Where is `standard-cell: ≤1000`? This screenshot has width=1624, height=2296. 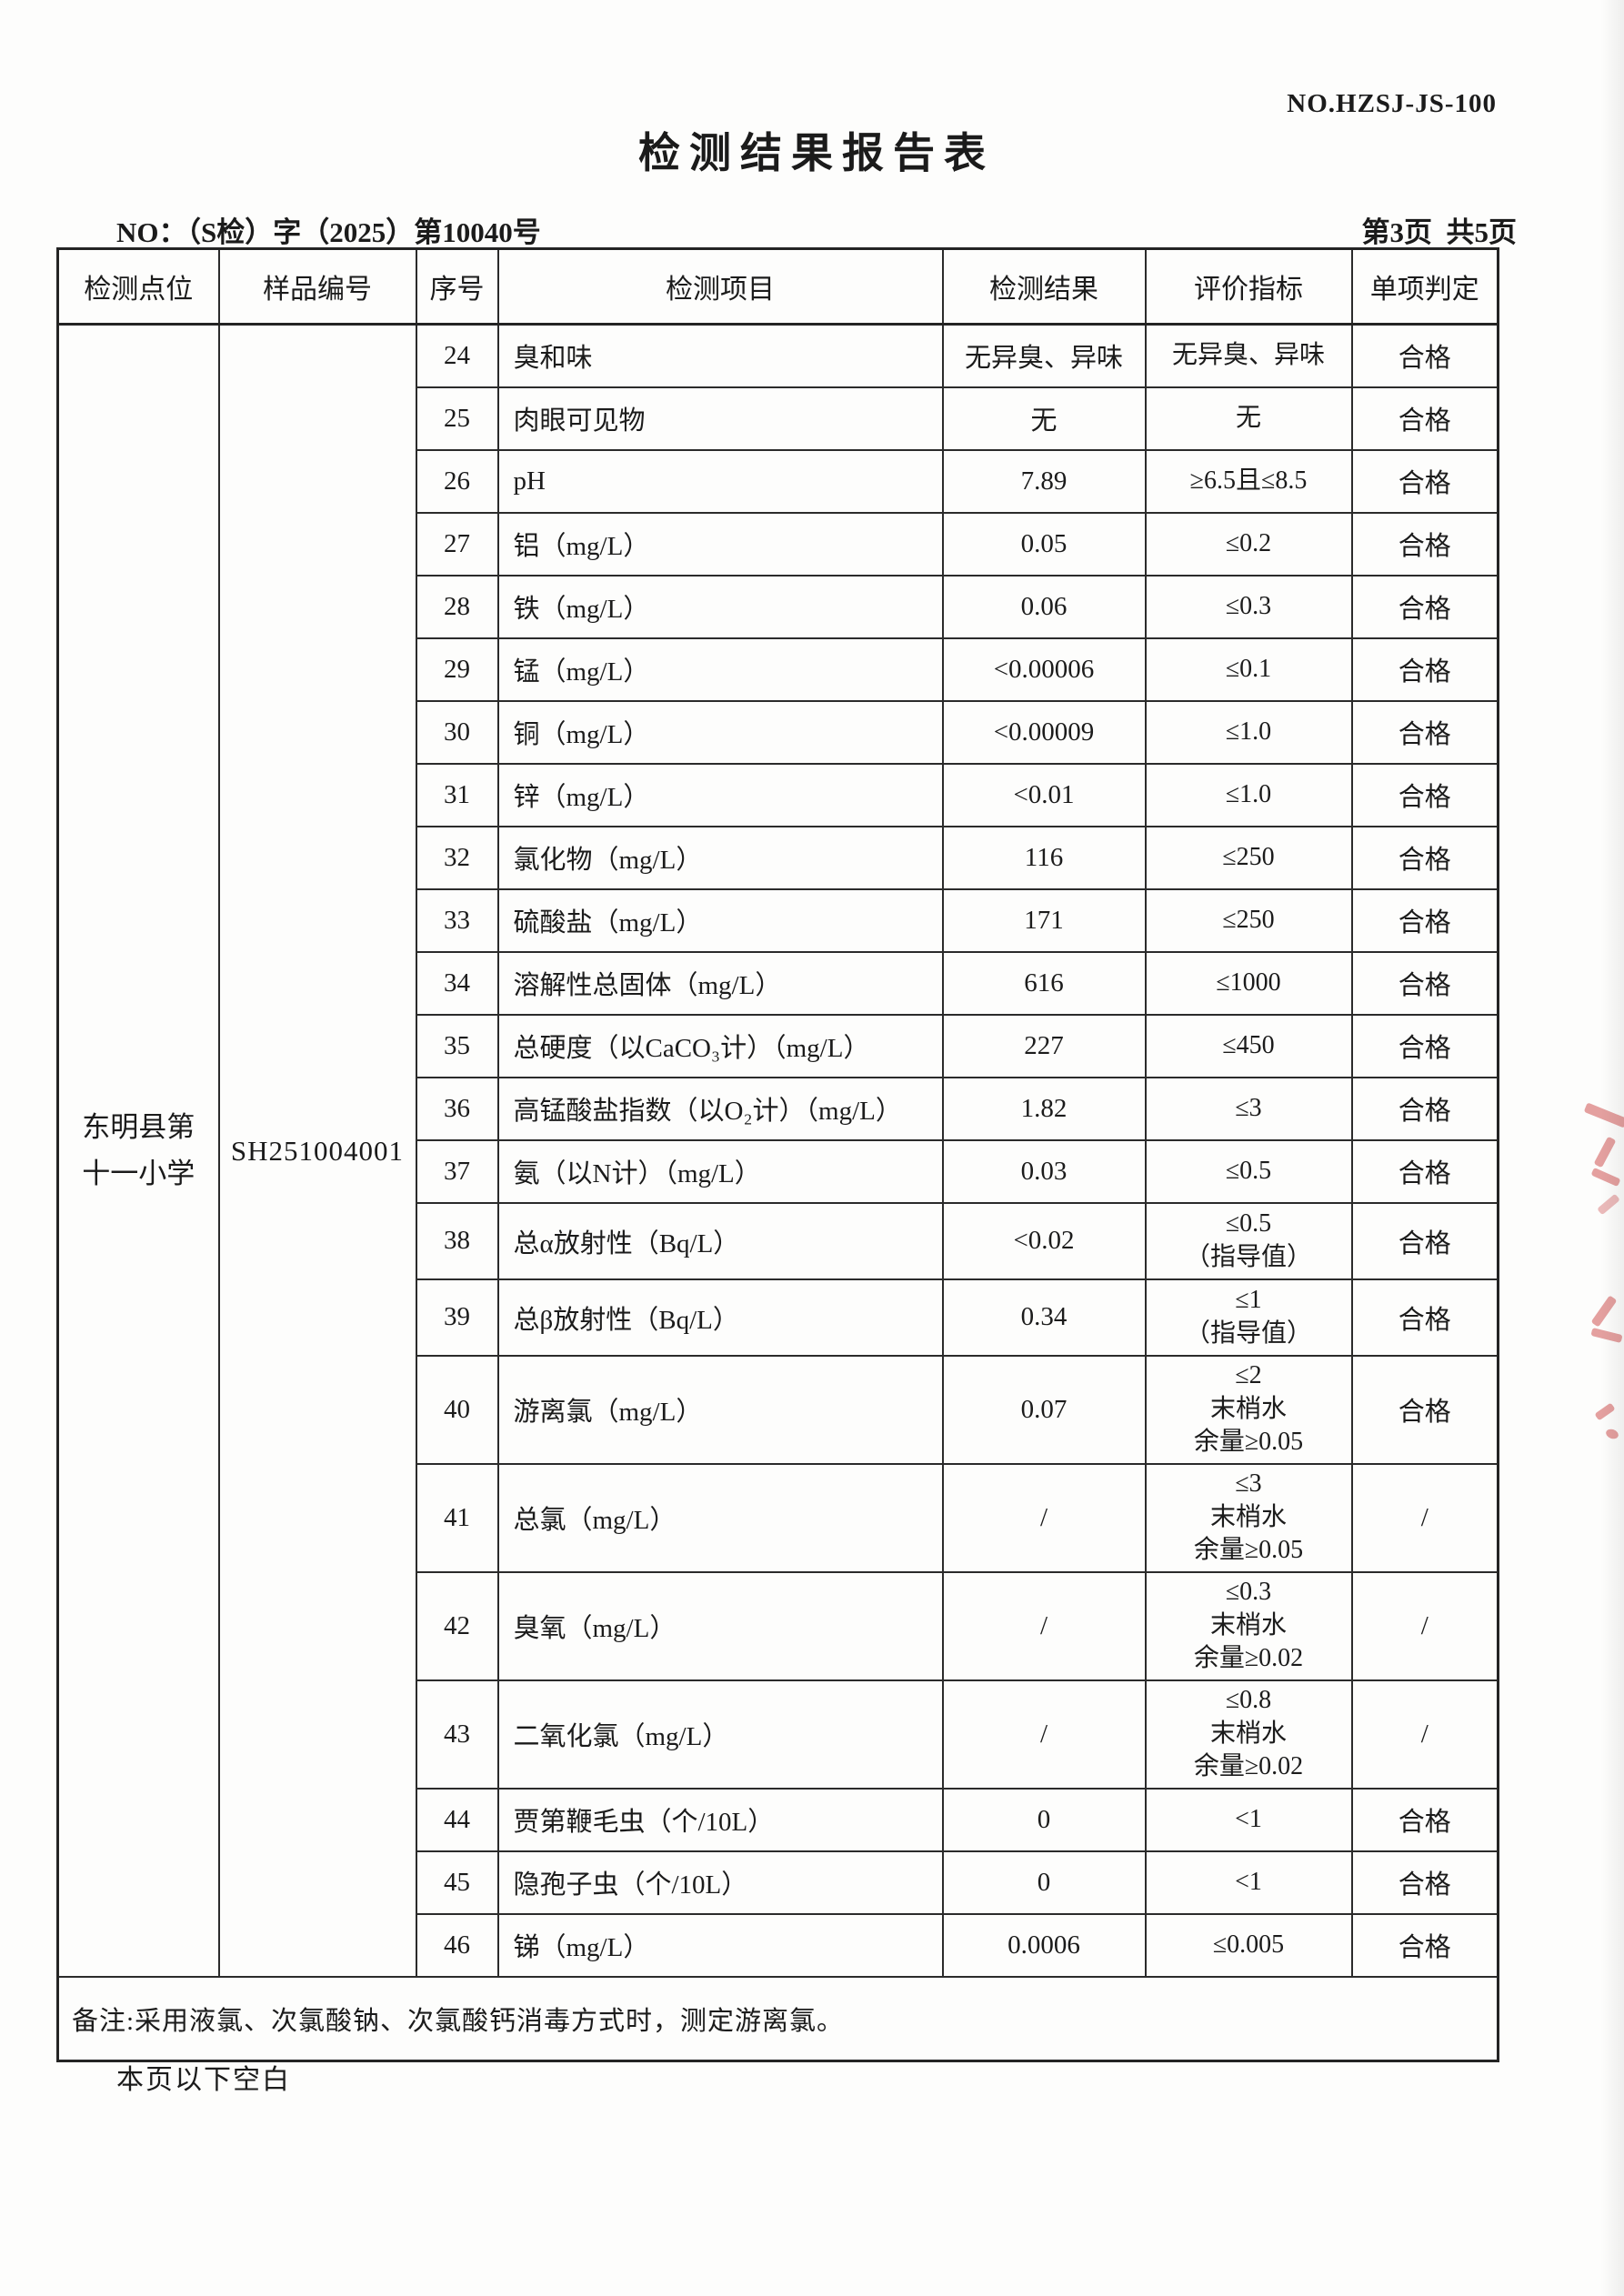
standard-cell: ≤1000 is located at coordinates (1248, 983).